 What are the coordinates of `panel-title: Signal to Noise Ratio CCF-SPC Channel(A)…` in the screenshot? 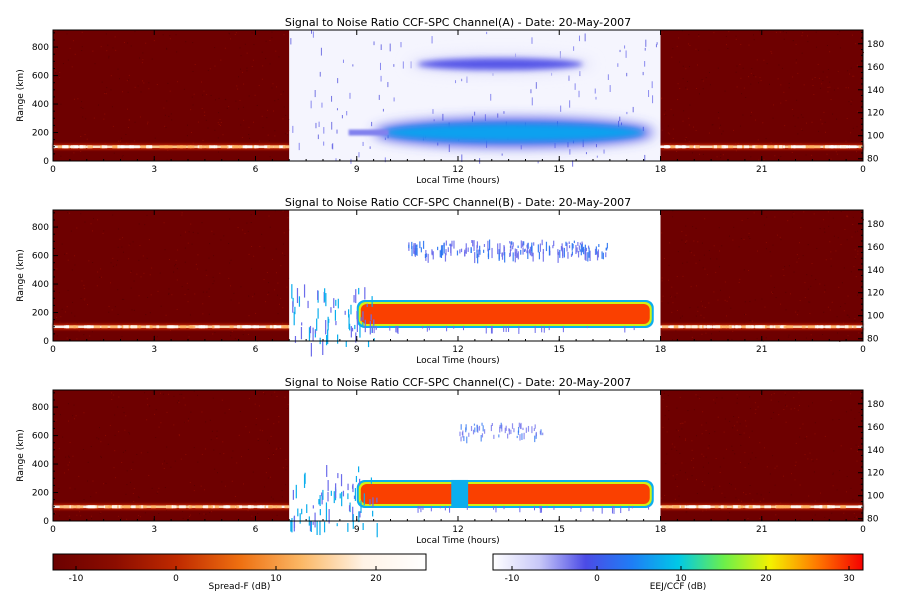 It's located at (458, 22).